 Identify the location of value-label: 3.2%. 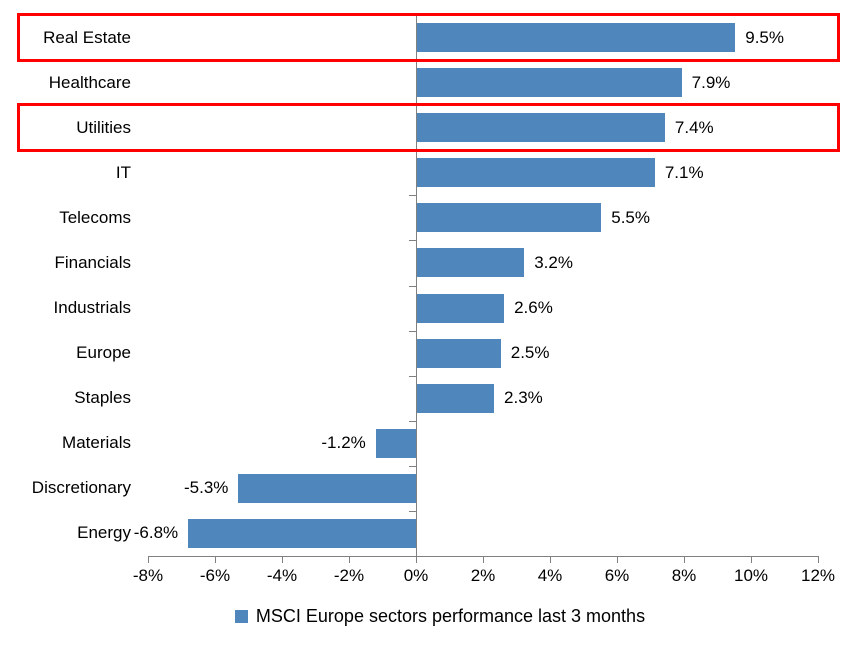
(553, 262).